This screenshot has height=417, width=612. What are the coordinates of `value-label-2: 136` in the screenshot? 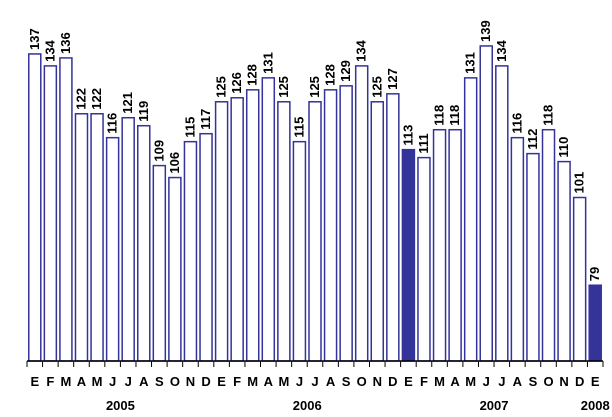 It's located at (65, 43).